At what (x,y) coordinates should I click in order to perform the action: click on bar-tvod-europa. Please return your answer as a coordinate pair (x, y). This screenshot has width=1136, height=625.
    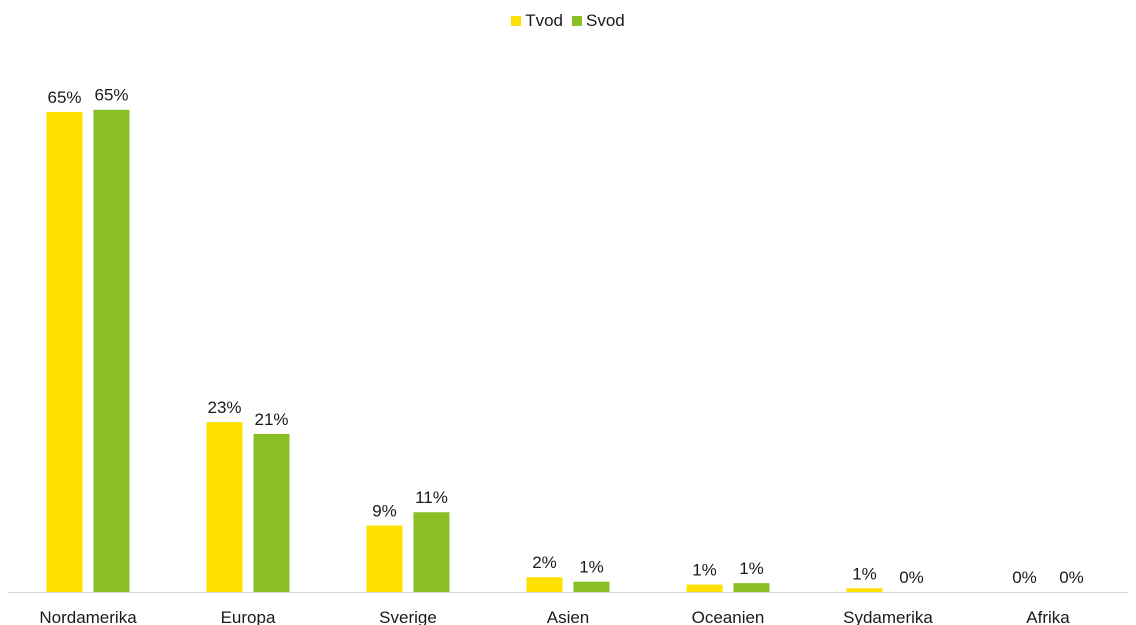
    Looking at the image, I should click on (224, 507).